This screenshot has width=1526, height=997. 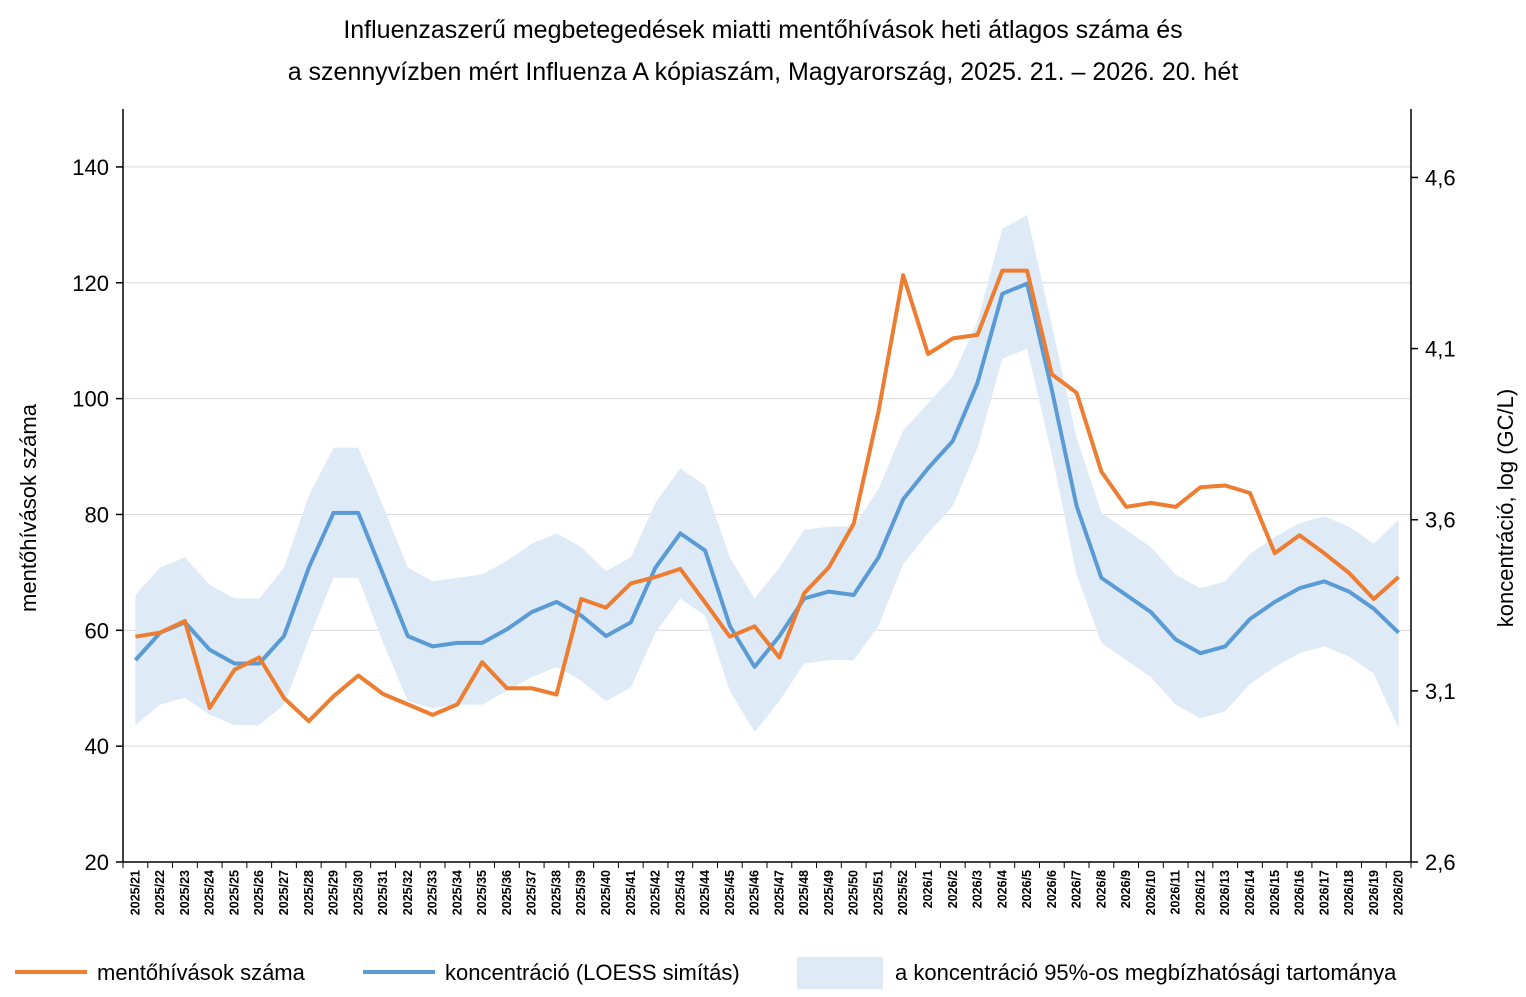 I want to click on y-axis-left-ticks: 20 40 60 80 100 120 140, so click(x=97, y=515).